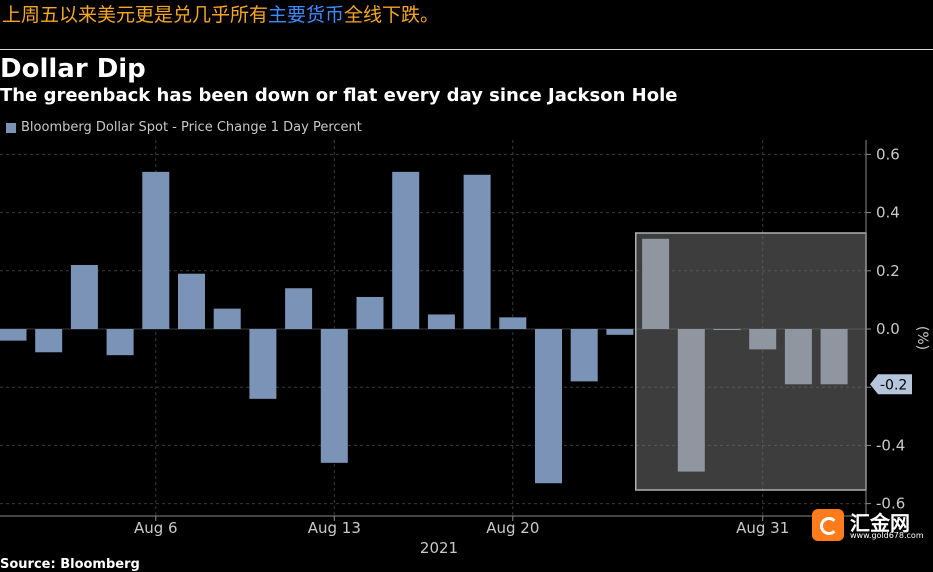 This screenshot has height=572, width=933. Describe the element at coordinates (548, 406) in the screenshot. I see `bar-Aug 20` at that location.